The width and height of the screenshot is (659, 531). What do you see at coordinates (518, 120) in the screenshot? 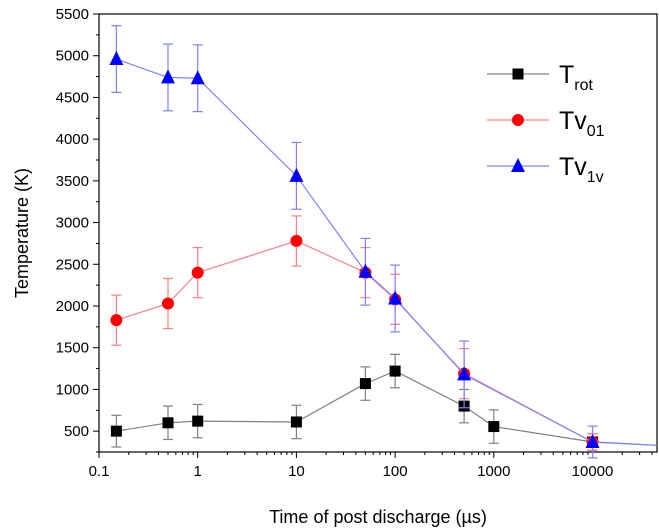
I see `legend-circle-marker` at bounding box center [518, 120].